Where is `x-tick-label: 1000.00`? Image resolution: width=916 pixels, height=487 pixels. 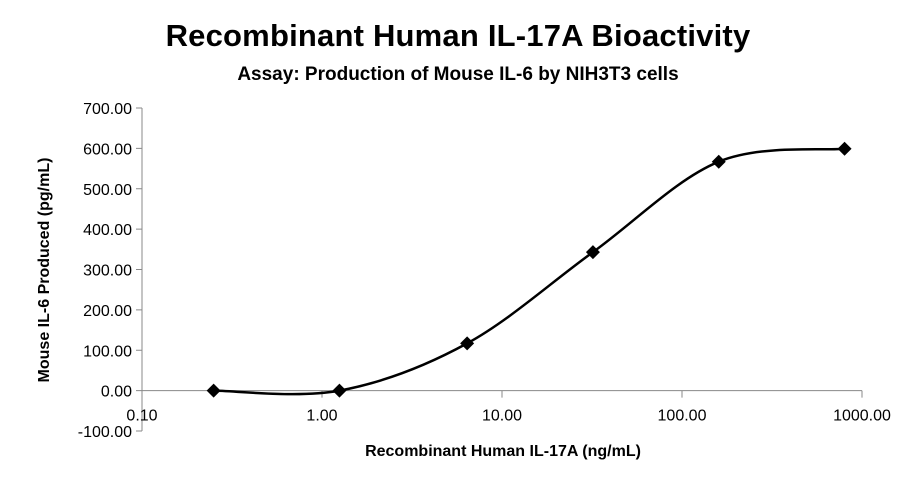
x-tick-label: 1000.00 is located at coordinates (862, 416).